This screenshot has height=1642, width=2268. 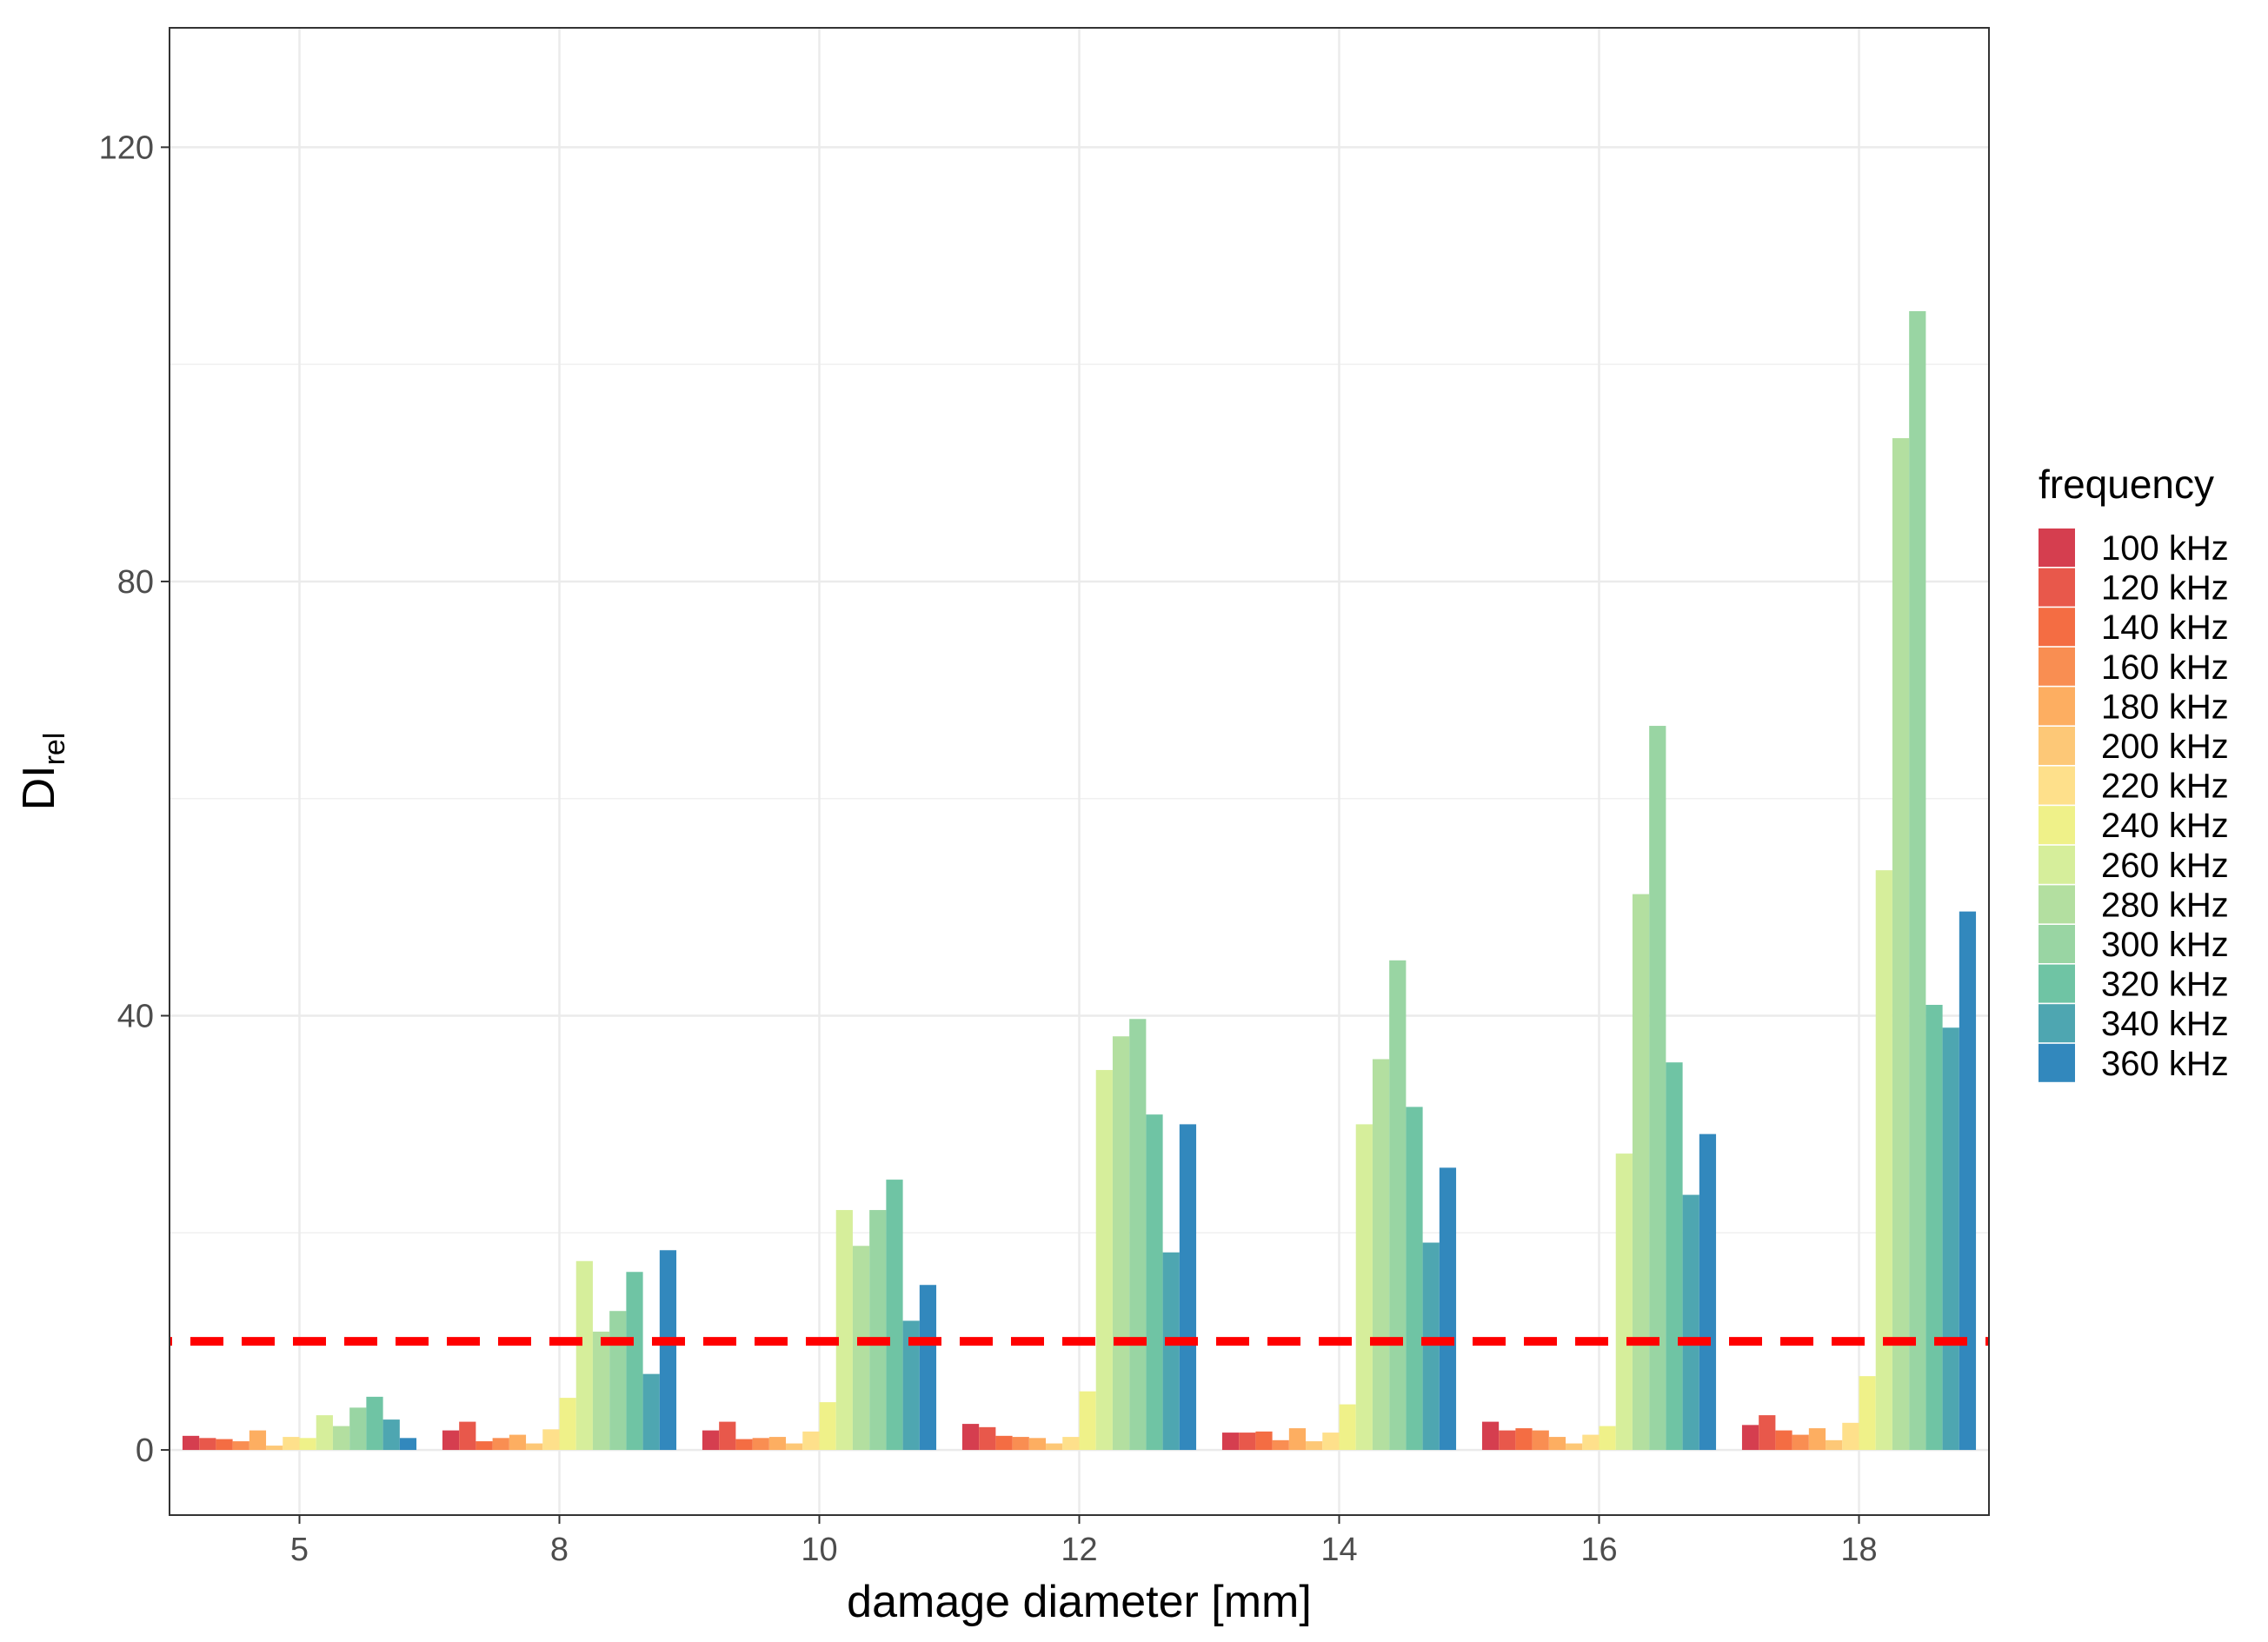 I want to click on y-tick-label: 120, so click(x=127, y=148).